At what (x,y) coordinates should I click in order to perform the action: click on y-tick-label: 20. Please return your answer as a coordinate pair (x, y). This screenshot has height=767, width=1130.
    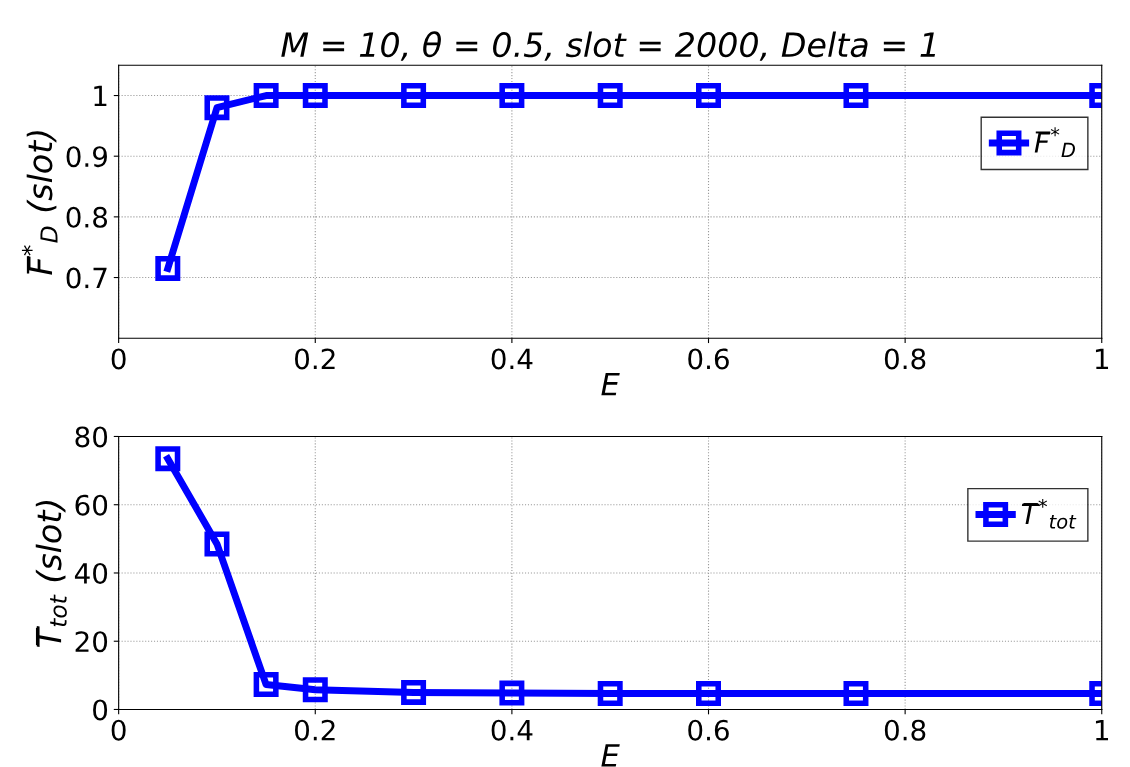
    Looking at the image, I should click on (91, 642).